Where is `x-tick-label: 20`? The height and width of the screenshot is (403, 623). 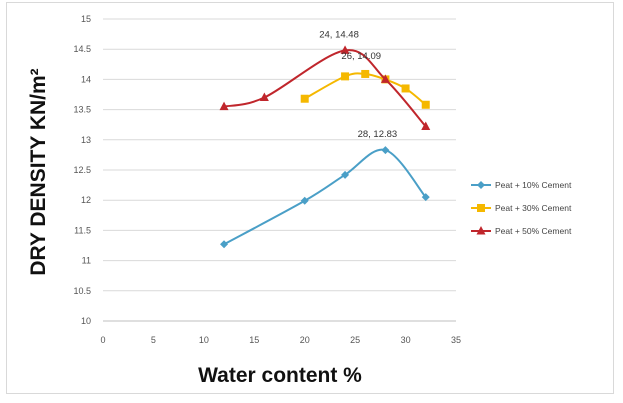 x-tick-label: 20 is located at coordinates (305, 340).